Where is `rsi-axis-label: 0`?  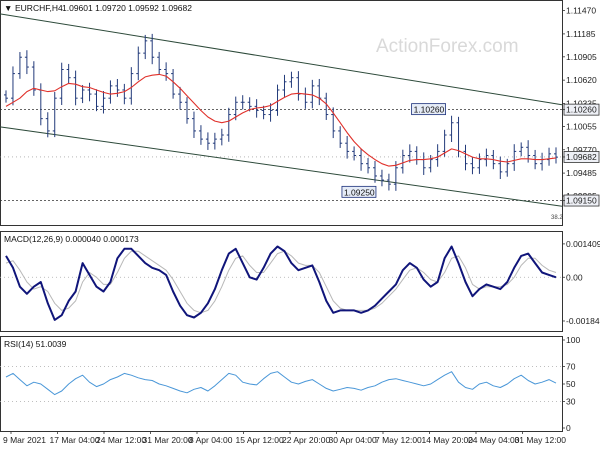 rsi-axis-label: 0 is located at coordinates (568, 428).